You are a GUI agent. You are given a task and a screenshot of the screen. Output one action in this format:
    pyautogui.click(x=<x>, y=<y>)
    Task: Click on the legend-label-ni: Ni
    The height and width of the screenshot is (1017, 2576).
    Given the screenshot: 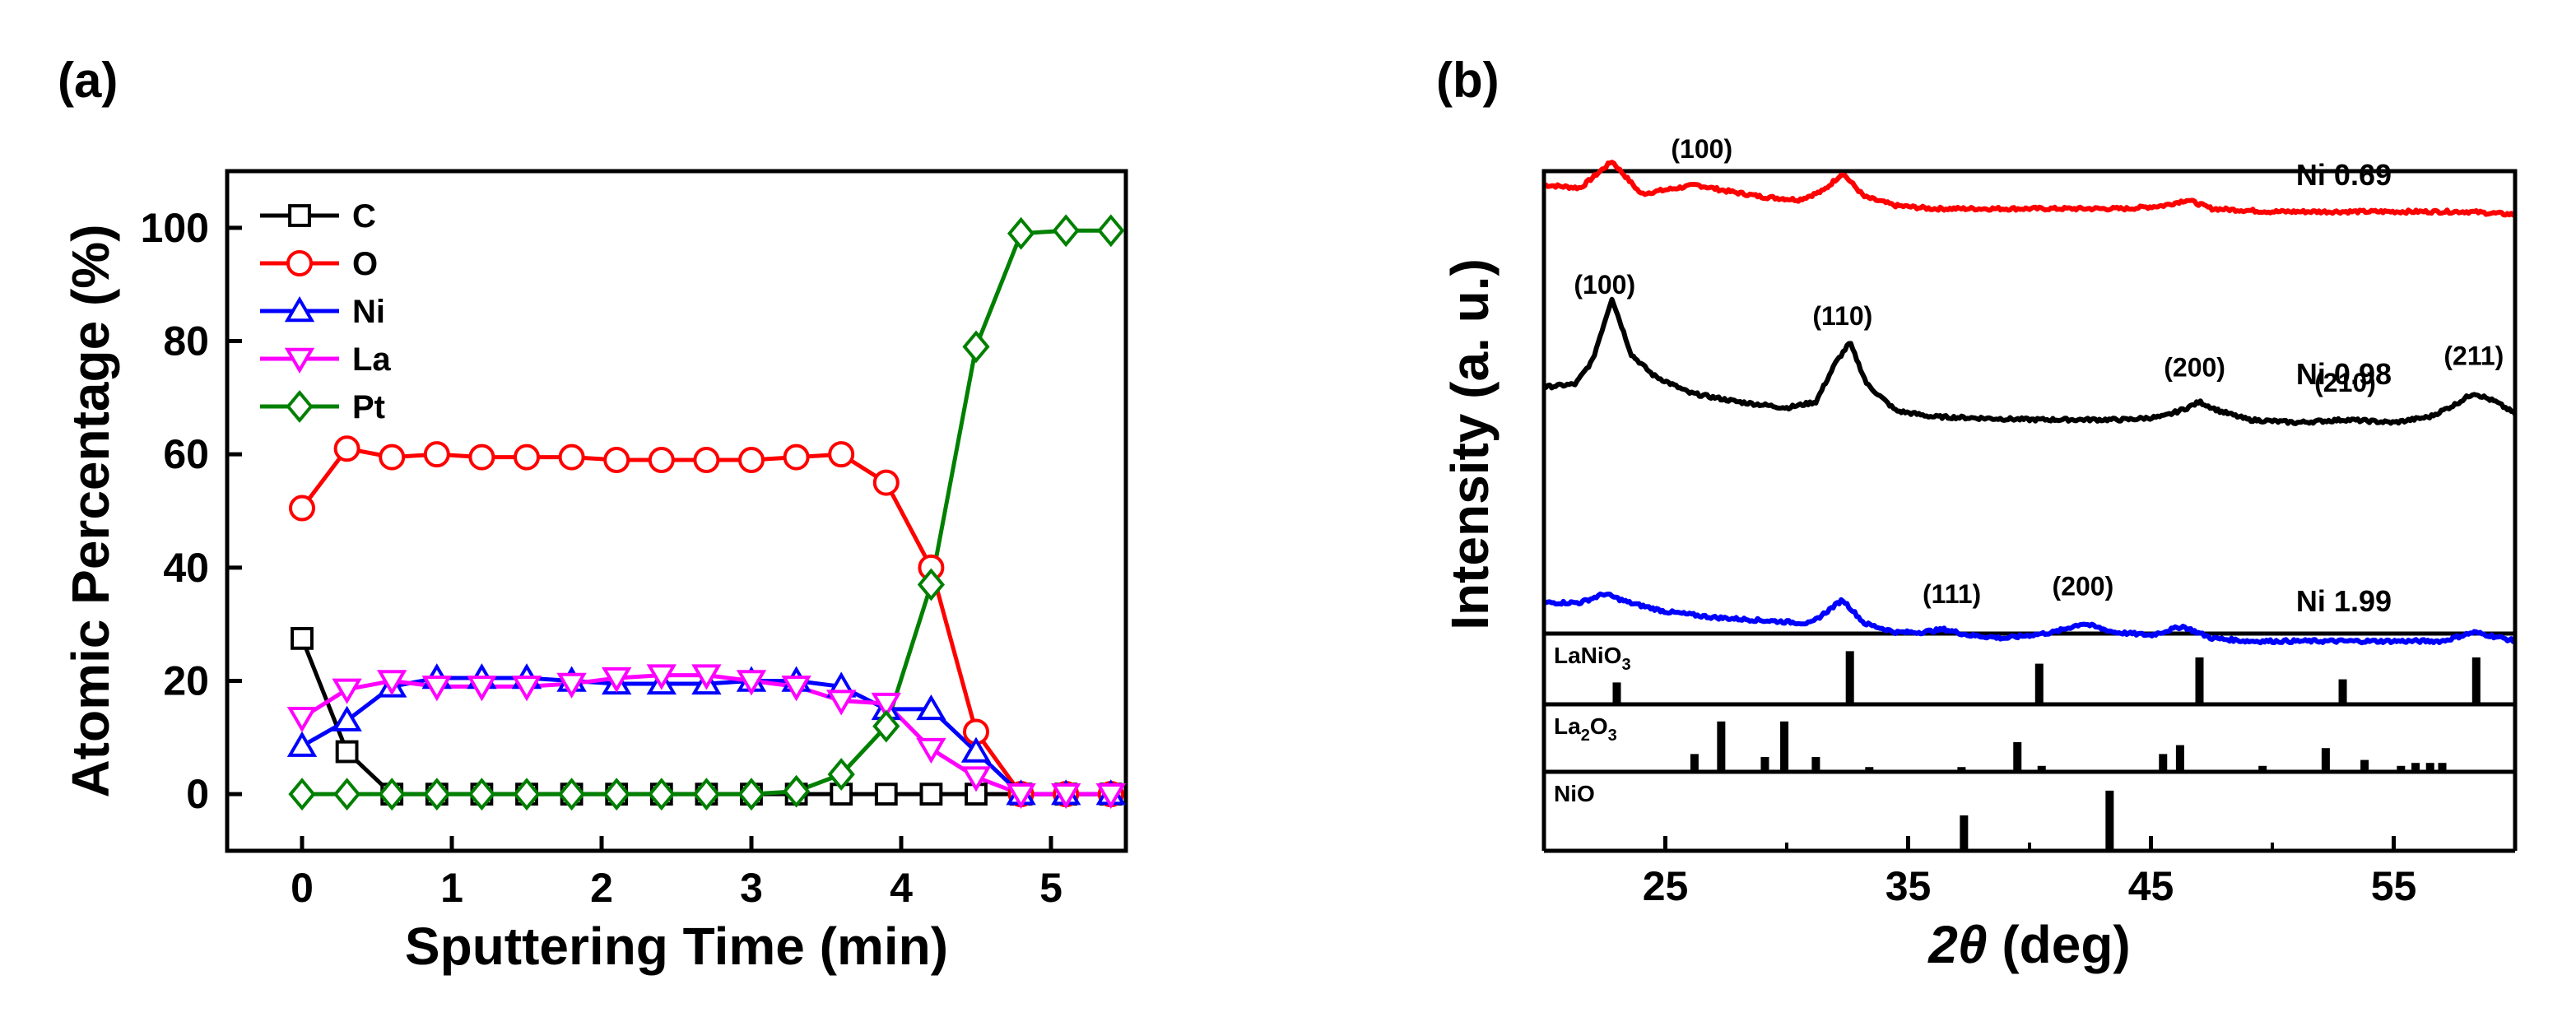 What is the action you would take?
    pyautogui.click(x=368, y=312)
    